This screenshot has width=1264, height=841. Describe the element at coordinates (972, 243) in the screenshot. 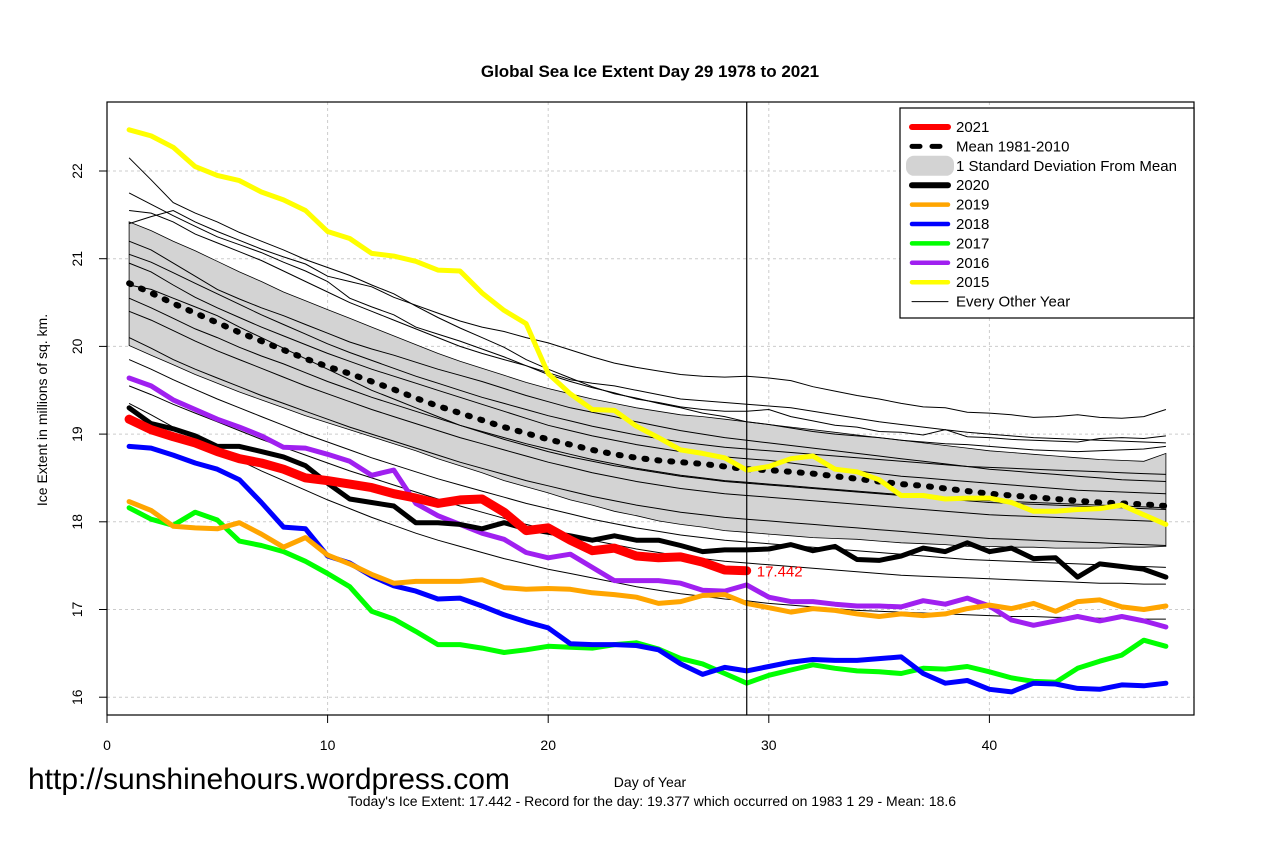

I see `legend-label: 2017` at that location.